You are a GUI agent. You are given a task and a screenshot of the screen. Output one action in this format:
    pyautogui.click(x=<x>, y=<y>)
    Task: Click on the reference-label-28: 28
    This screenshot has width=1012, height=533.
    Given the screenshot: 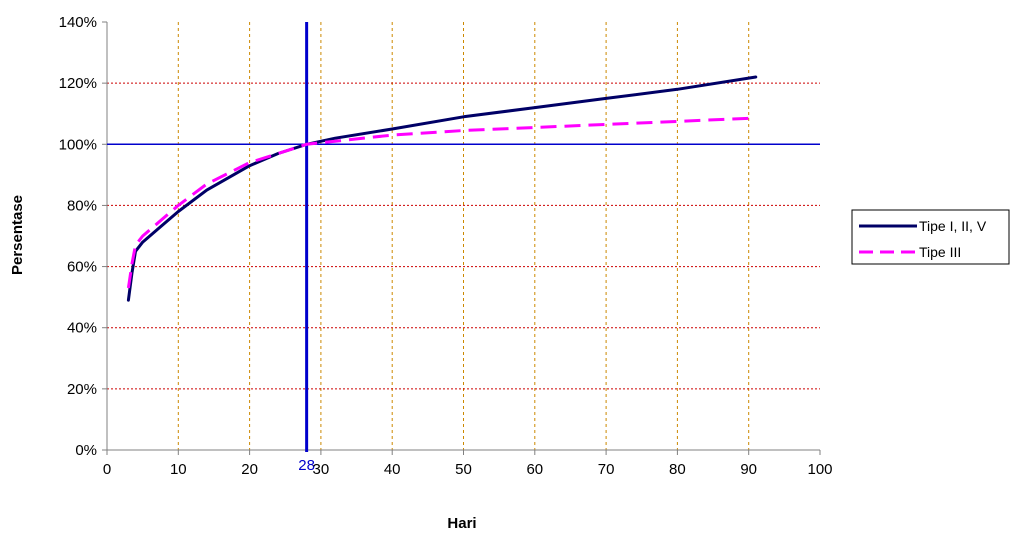 What is the action you would take?
    pyautogui.click(x=306, y=465)
    